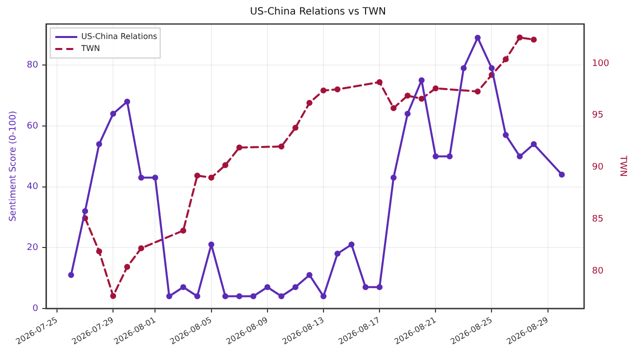 This screenshot has height=352, width=640. I want to click on y-tick-label: 60, so click(32, 126).